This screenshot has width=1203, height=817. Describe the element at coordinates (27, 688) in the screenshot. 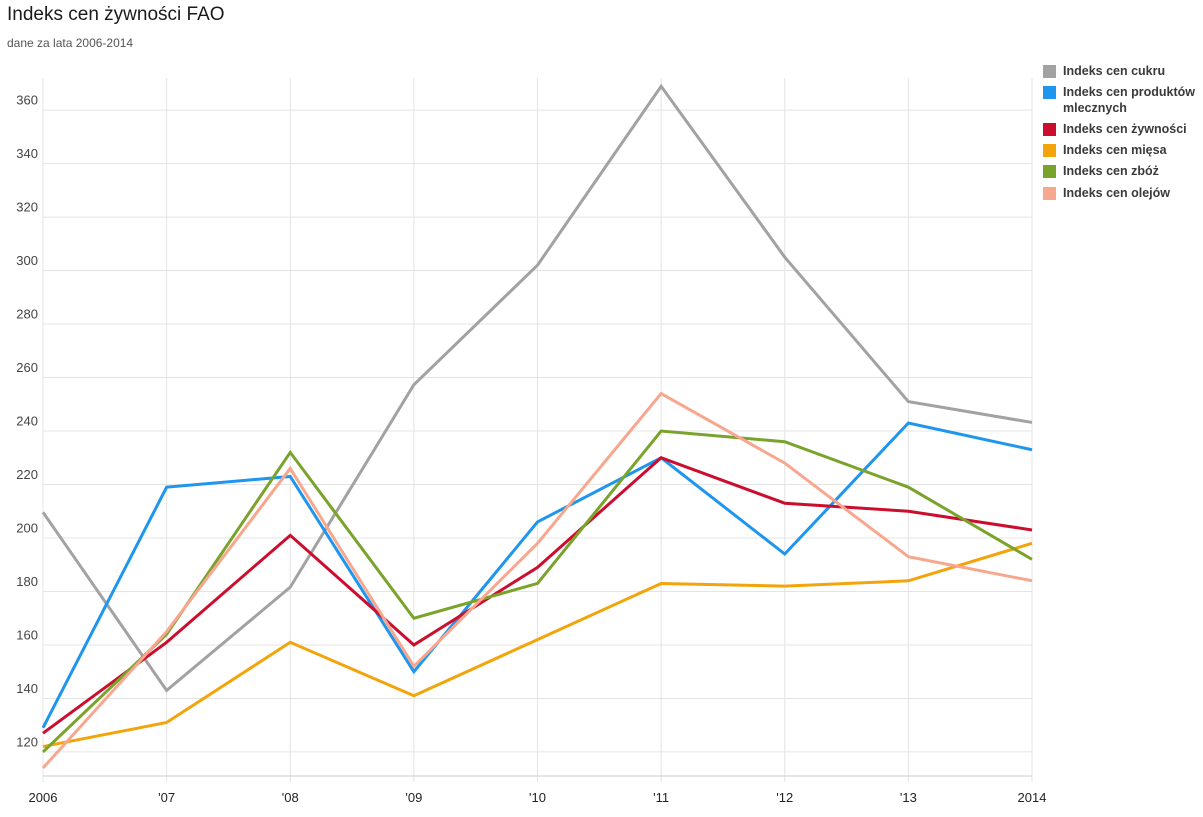

I see `y-tick-label: 140` at that location.